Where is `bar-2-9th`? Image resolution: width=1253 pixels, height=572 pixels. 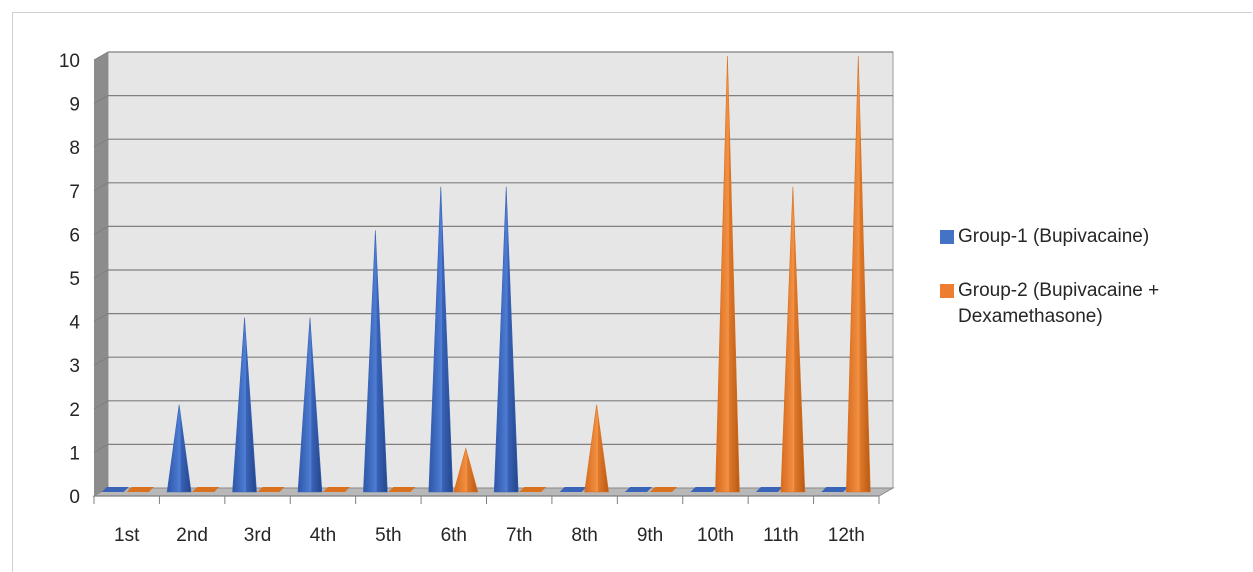 bar-2-9th is located at coordinates (664, 489).